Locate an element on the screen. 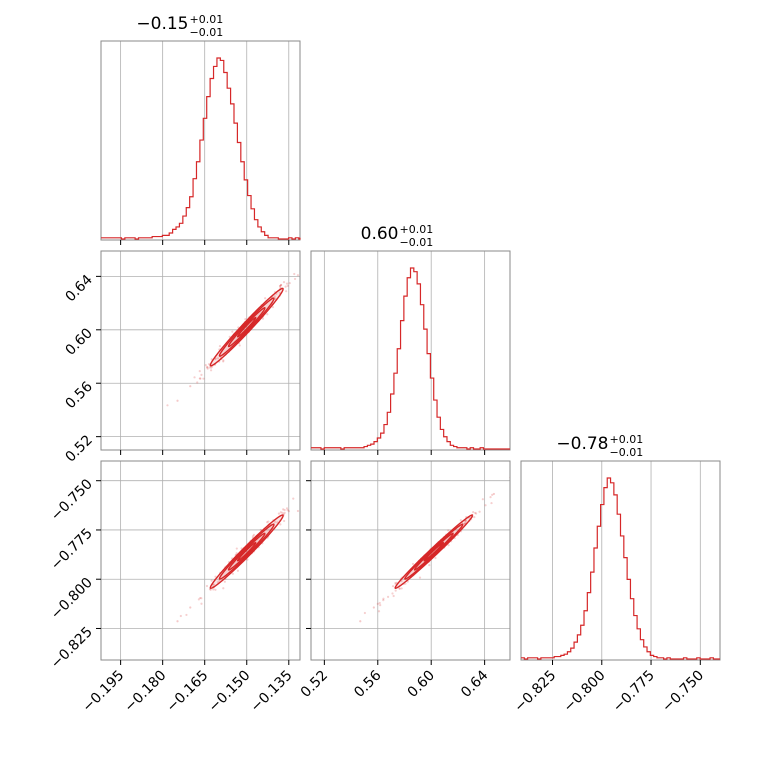 This screenshot has width=760, height=760. histogram-panel-2: −0.78 +0.01−0.01 −0.825 −0.800 −0.775 −0.750 is located at coordinates (616, 574).